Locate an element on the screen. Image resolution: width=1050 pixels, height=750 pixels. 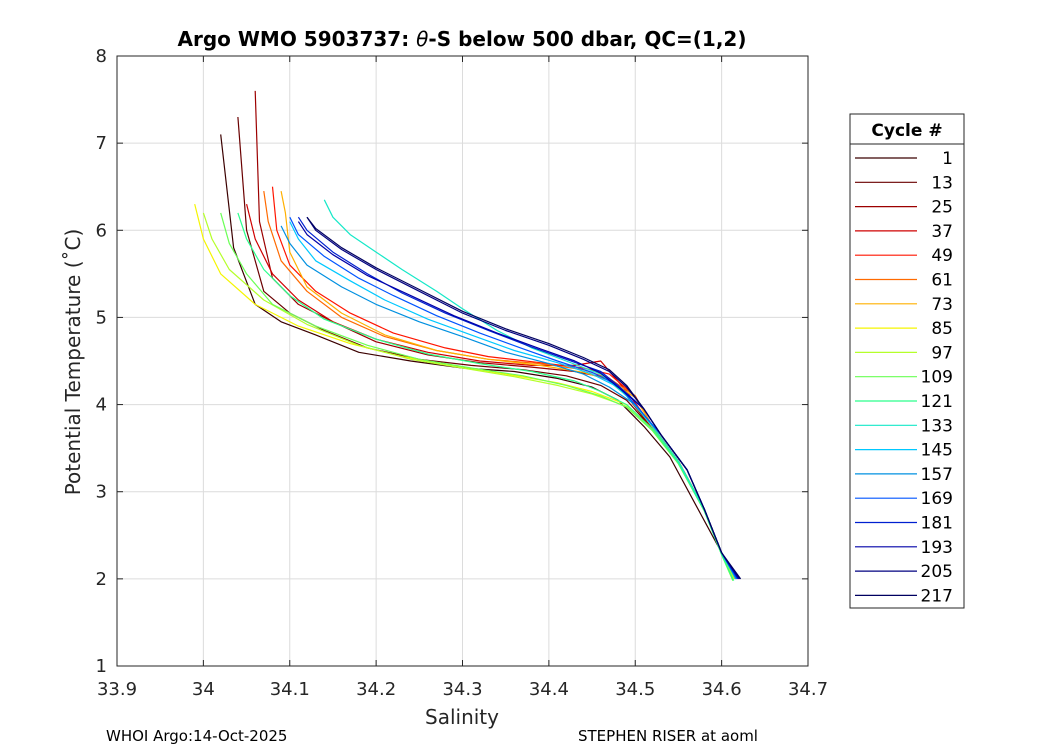
legend-label: 145 is located at coordinates (937, 451).